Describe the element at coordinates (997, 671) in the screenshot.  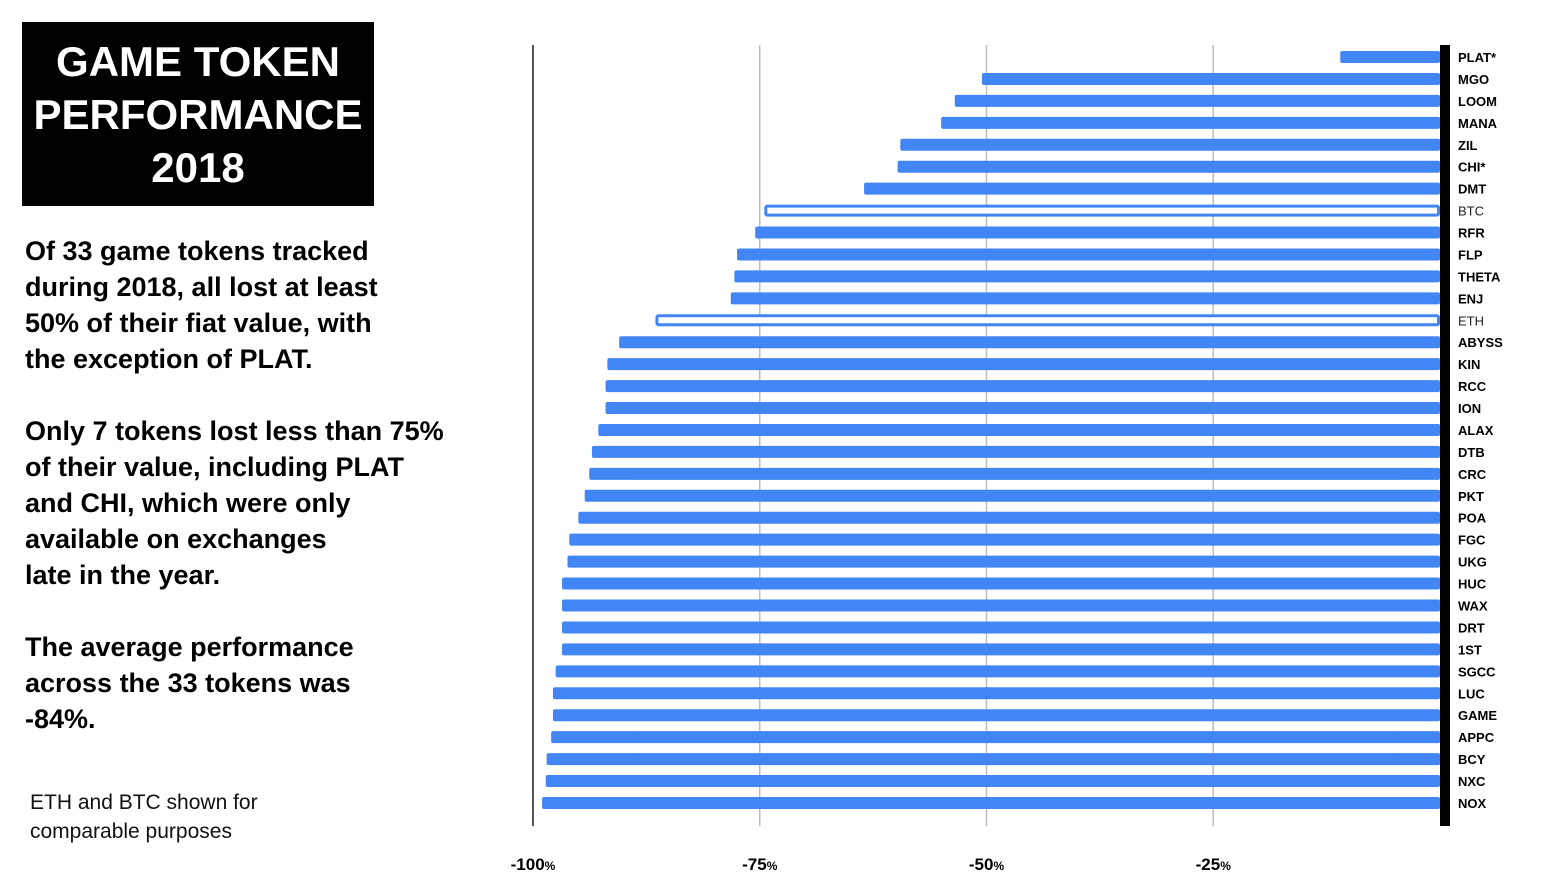
I see `bar-sgcc` at that location.